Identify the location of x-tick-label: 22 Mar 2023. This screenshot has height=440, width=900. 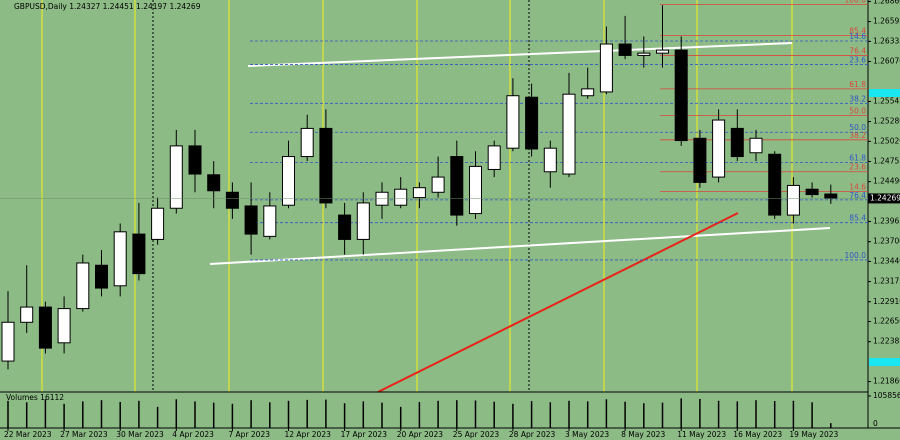
(28, 434).